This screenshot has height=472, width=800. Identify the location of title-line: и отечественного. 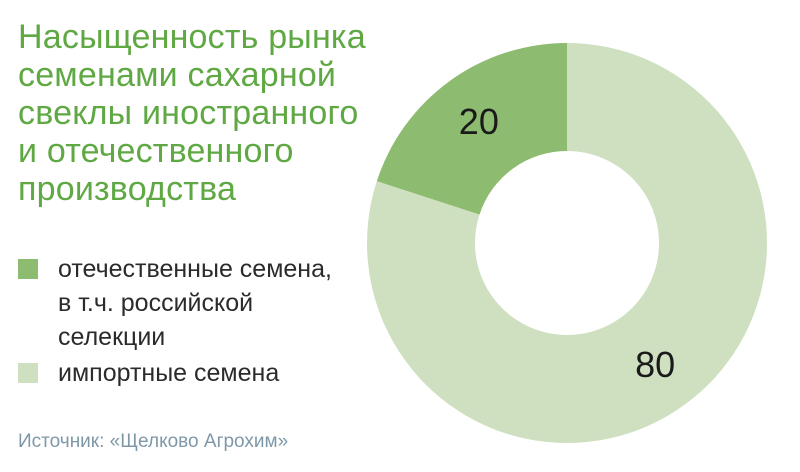
(156, 151).